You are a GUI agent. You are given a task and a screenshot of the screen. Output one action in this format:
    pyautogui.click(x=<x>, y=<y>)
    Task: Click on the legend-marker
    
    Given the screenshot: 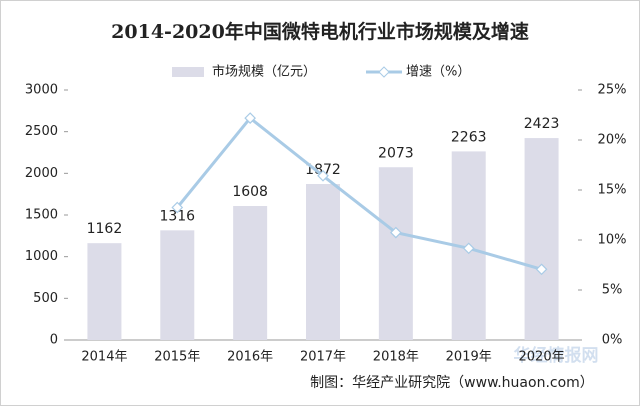 What is the action you would take?
    pyautogui.click(x=384, y=72)
    